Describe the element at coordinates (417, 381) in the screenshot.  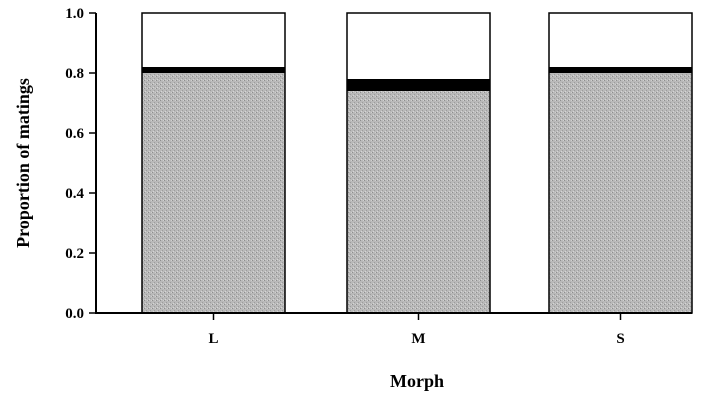
I see `x-axis-title: Morph` at that location.